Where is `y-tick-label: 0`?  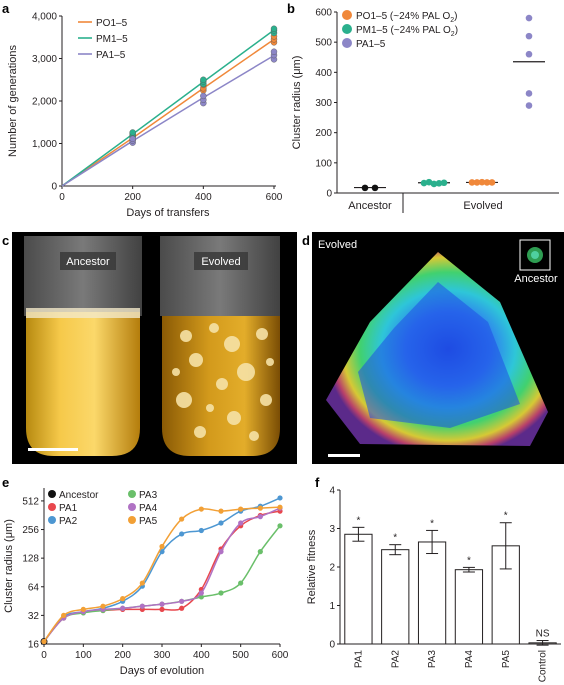 y-tick-label: 0 is located at coordinates (54, 187).